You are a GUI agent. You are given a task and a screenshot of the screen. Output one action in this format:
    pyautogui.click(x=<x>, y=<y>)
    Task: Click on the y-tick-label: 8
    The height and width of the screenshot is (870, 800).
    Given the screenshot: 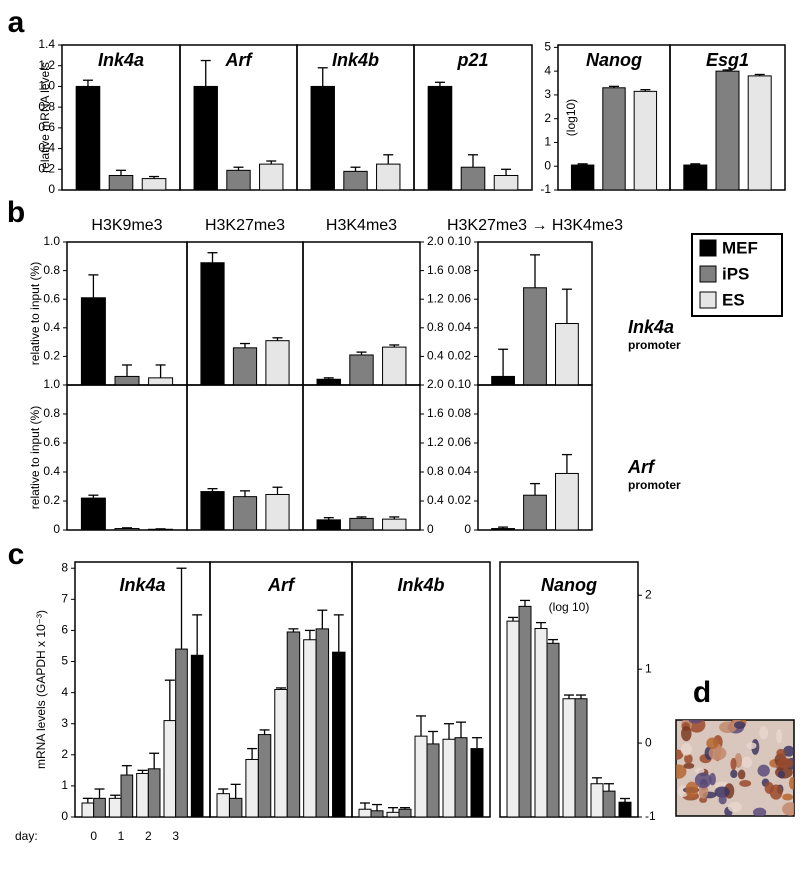 What is the action you would take?
    pyautogui.click(x=64, y=567)
    